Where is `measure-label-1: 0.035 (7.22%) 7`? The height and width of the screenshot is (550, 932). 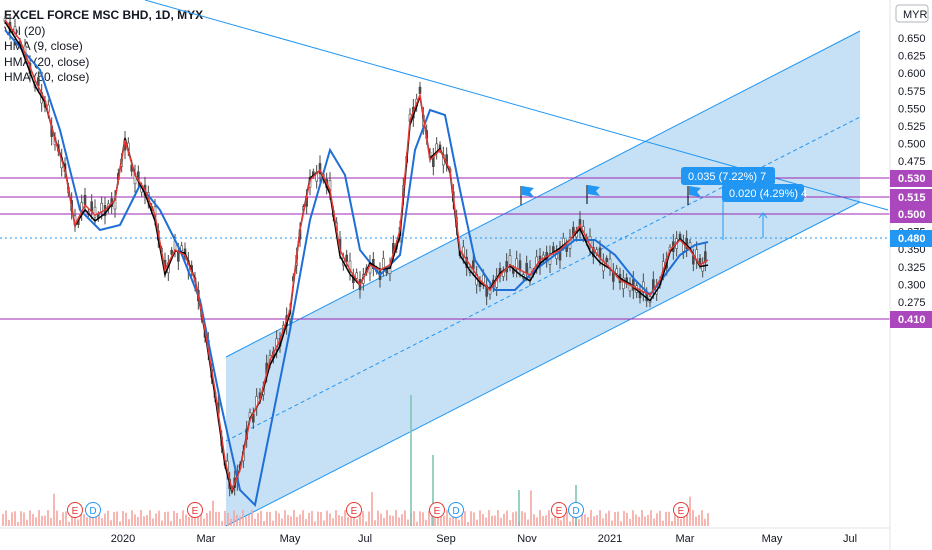 measure-label-1: 0.035 (7.22%) 7 is located at coordinates (727, 177).